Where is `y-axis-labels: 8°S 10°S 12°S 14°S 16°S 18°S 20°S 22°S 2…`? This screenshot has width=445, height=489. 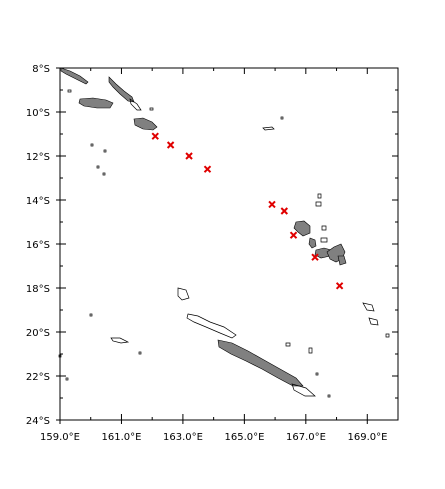
y-axis-labels: 8°S 10°S 12°S 14°S 16°S 18°S 20°S 22°S 2… is located at coordinates (38, 245).